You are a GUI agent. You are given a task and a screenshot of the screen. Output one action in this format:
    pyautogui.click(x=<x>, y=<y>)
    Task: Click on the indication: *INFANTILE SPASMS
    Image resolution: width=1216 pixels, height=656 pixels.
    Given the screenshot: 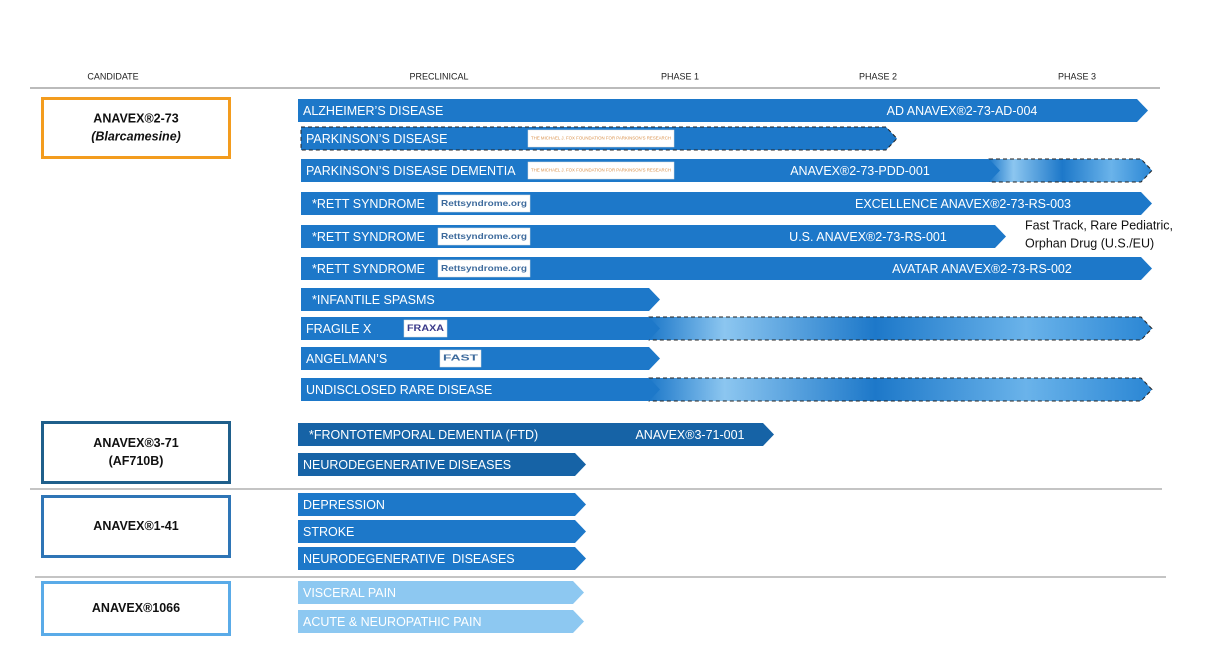 What is the action you would take?
    pyautogui.click(x=373, y=300)
    